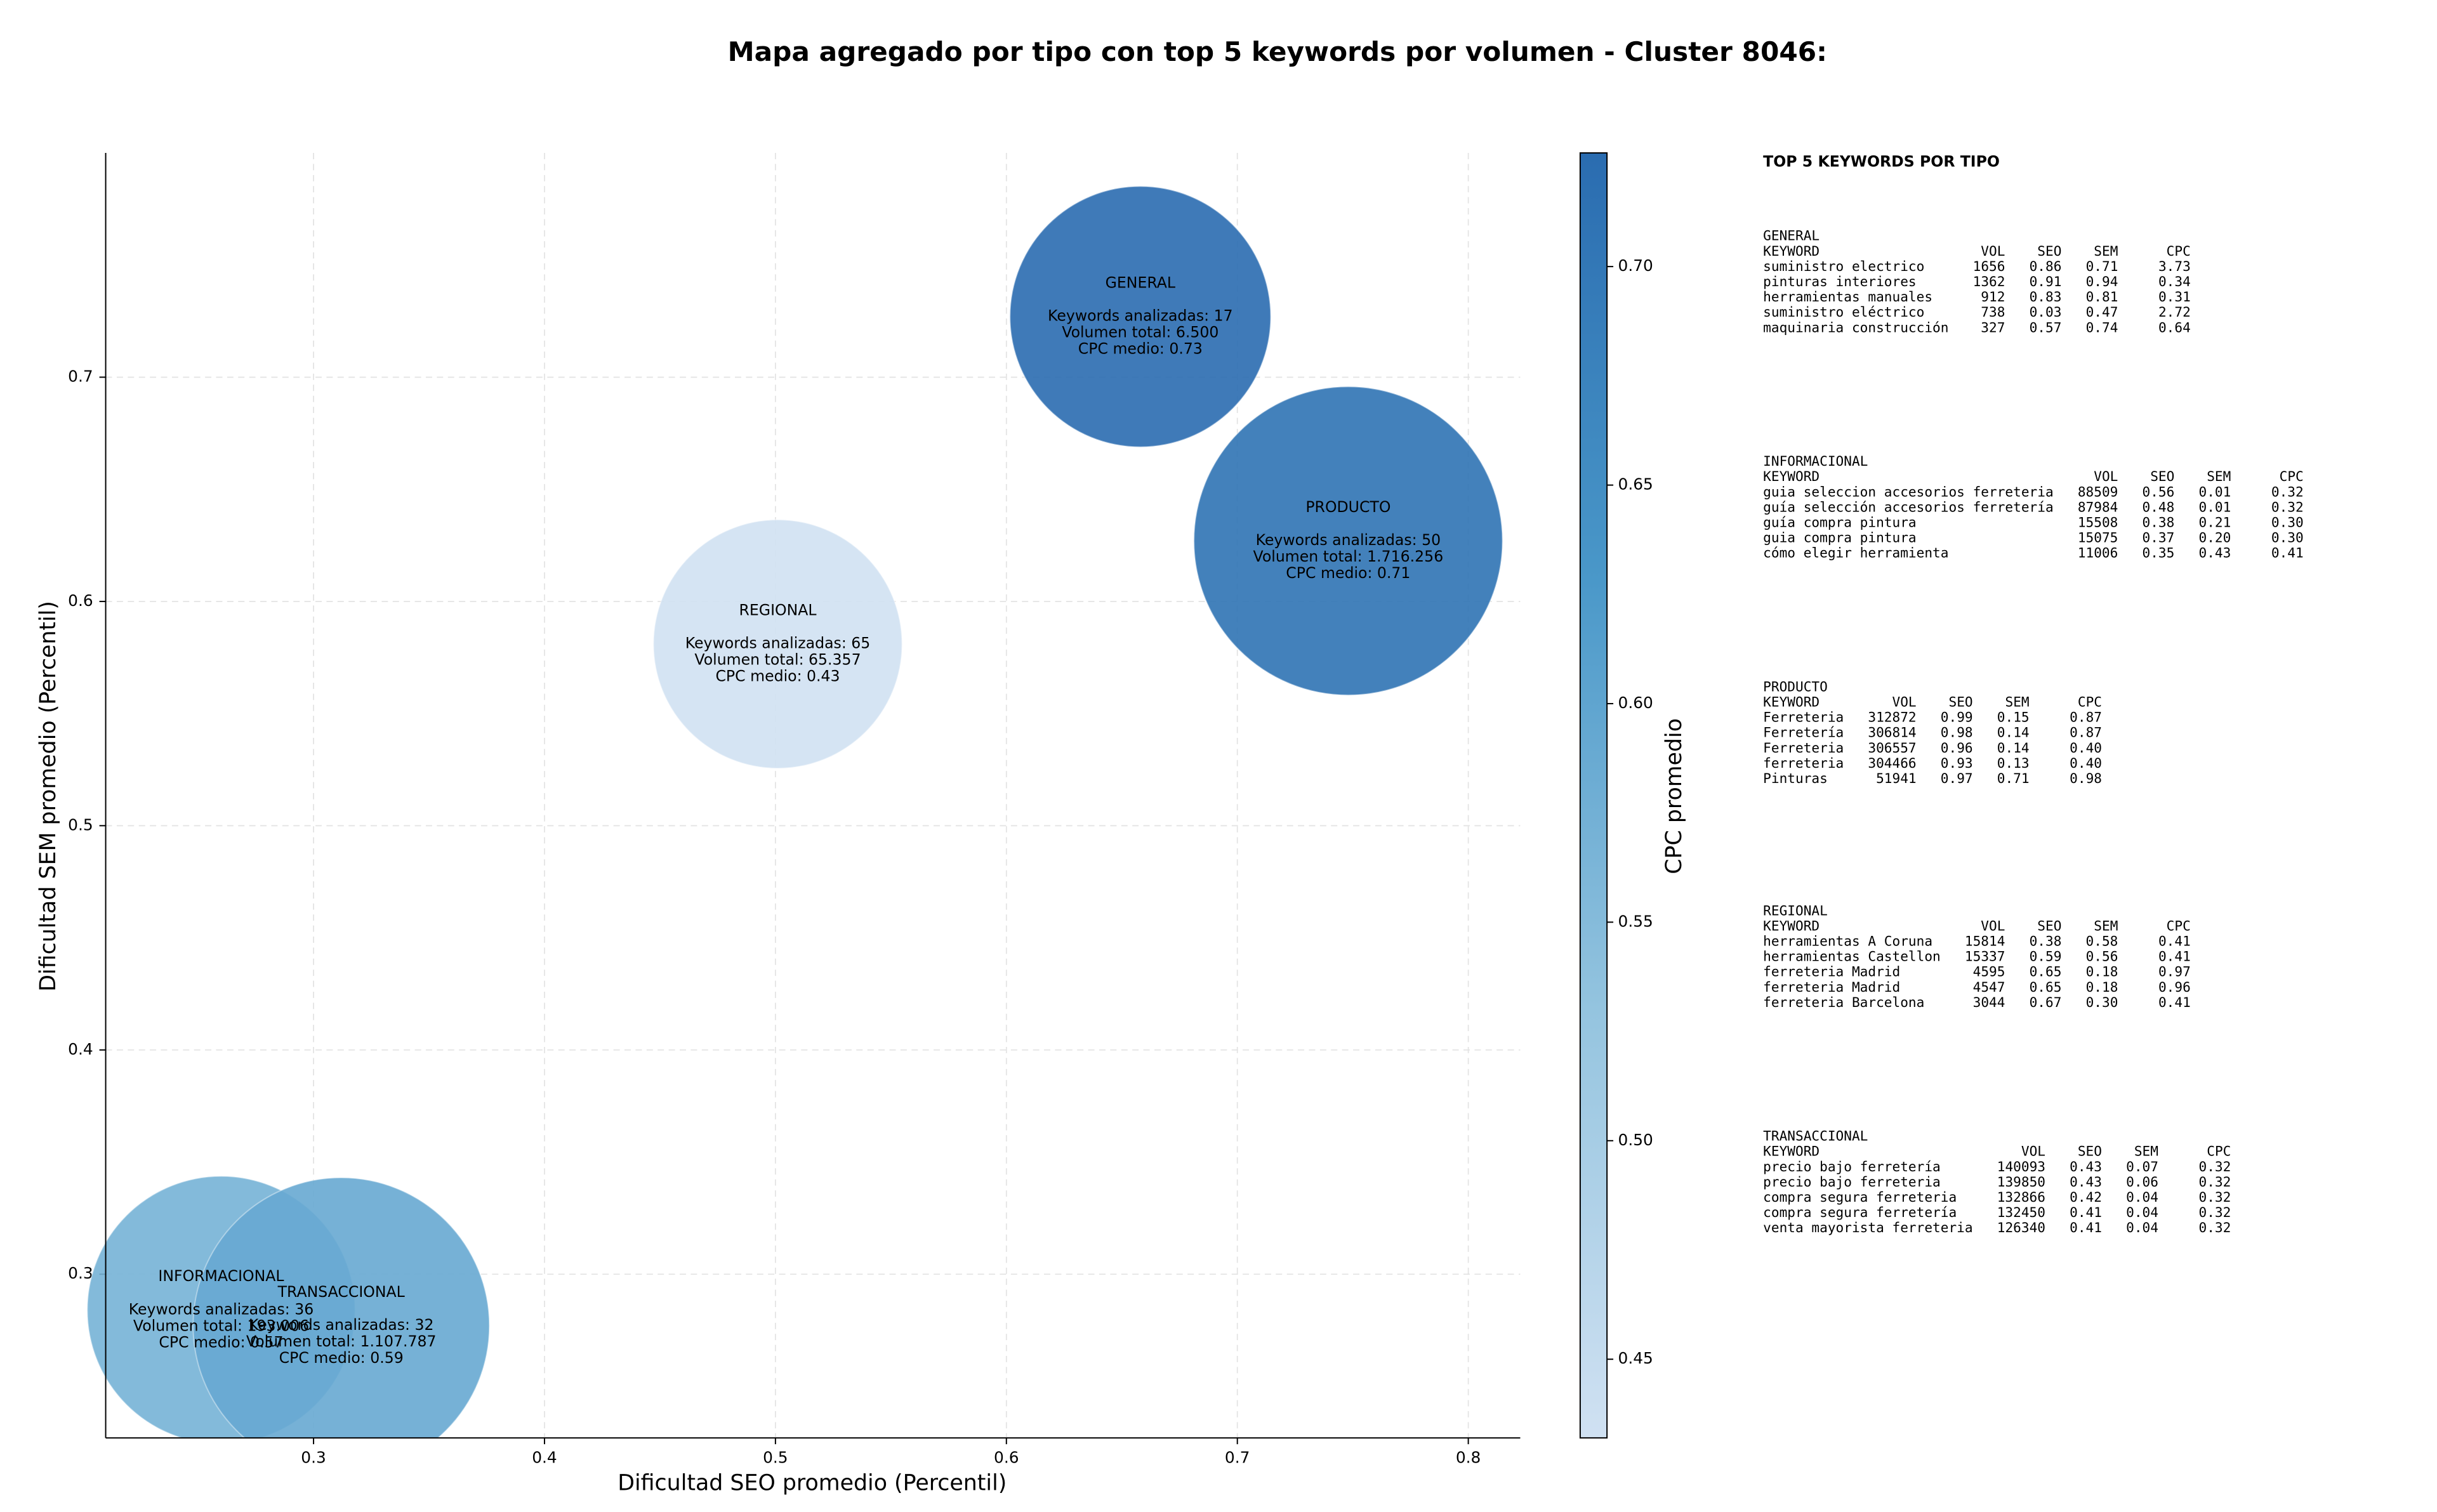 This screenshot has height=1512, width=2437. I want to click on panel-title: TOP 5 KEYWORDS POR TIPO, so click(1881, 161).